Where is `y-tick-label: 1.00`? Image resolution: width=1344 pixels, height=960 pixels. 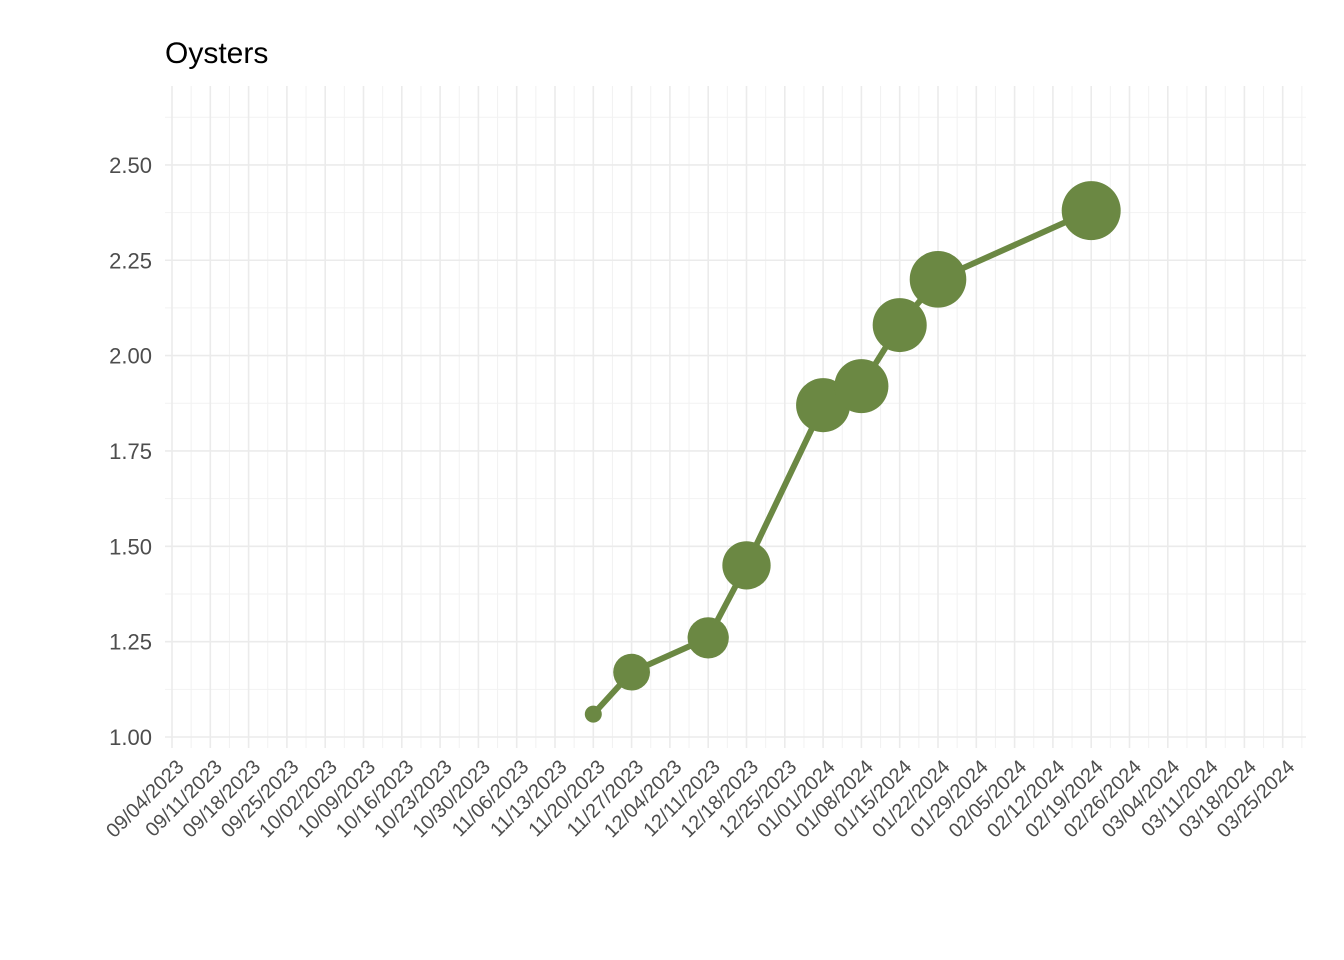 y-tick-label: 1.00 is located at coordinates (130, 737).